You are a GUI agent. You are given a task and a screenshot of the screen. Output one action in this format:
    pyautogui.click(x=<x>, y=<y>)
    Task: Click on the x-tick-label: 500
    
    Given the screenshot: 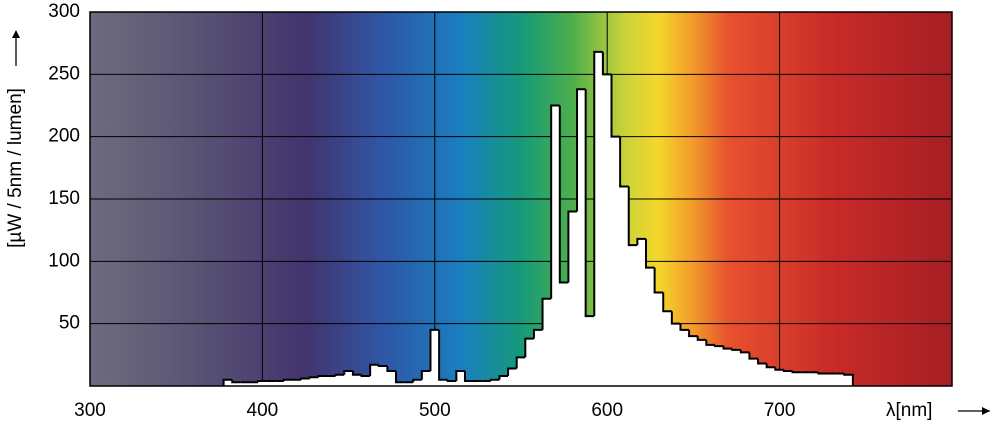 What is the action you would take?
    pyautogui.click(x=435, y=410)
    